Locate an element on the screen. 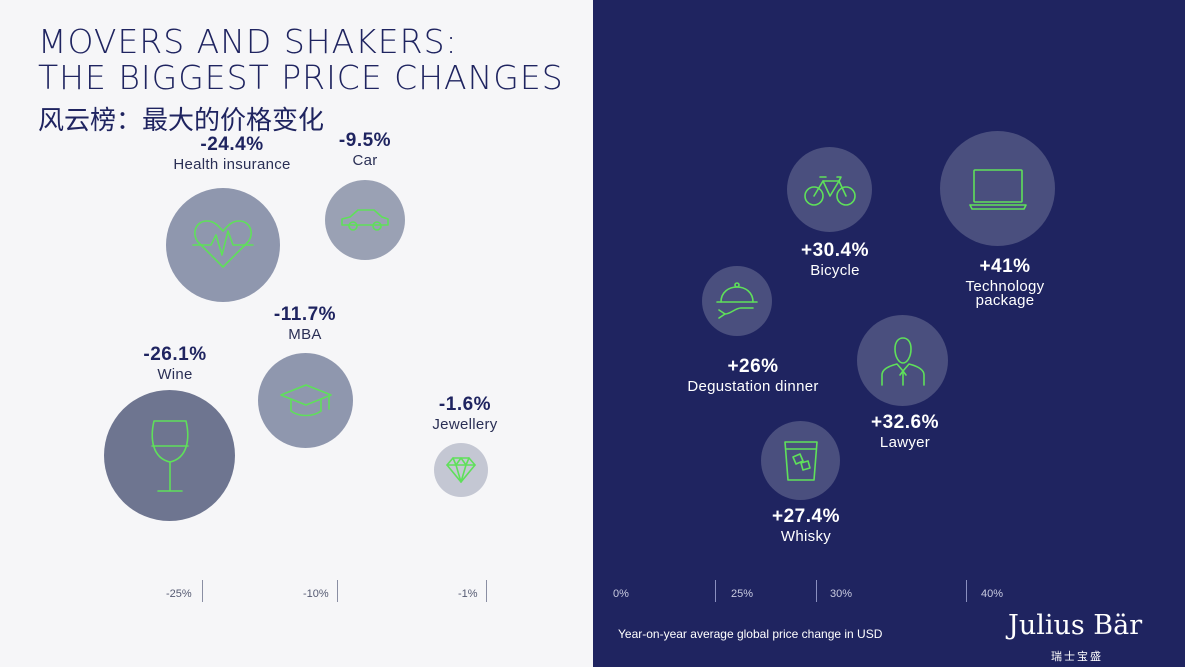  bicycle-name: Bicycle is located at coordinates (835, 270).